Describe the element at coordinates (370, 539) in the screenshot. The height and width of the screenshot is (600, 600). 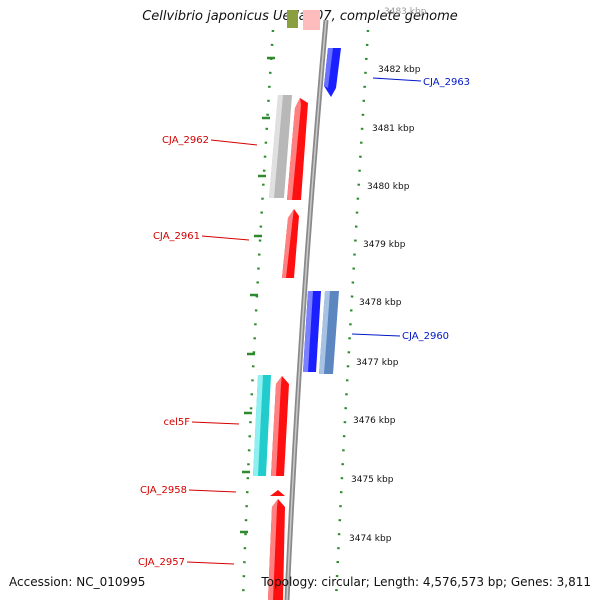
I see `scale-label: 3474 kbp` at that location.